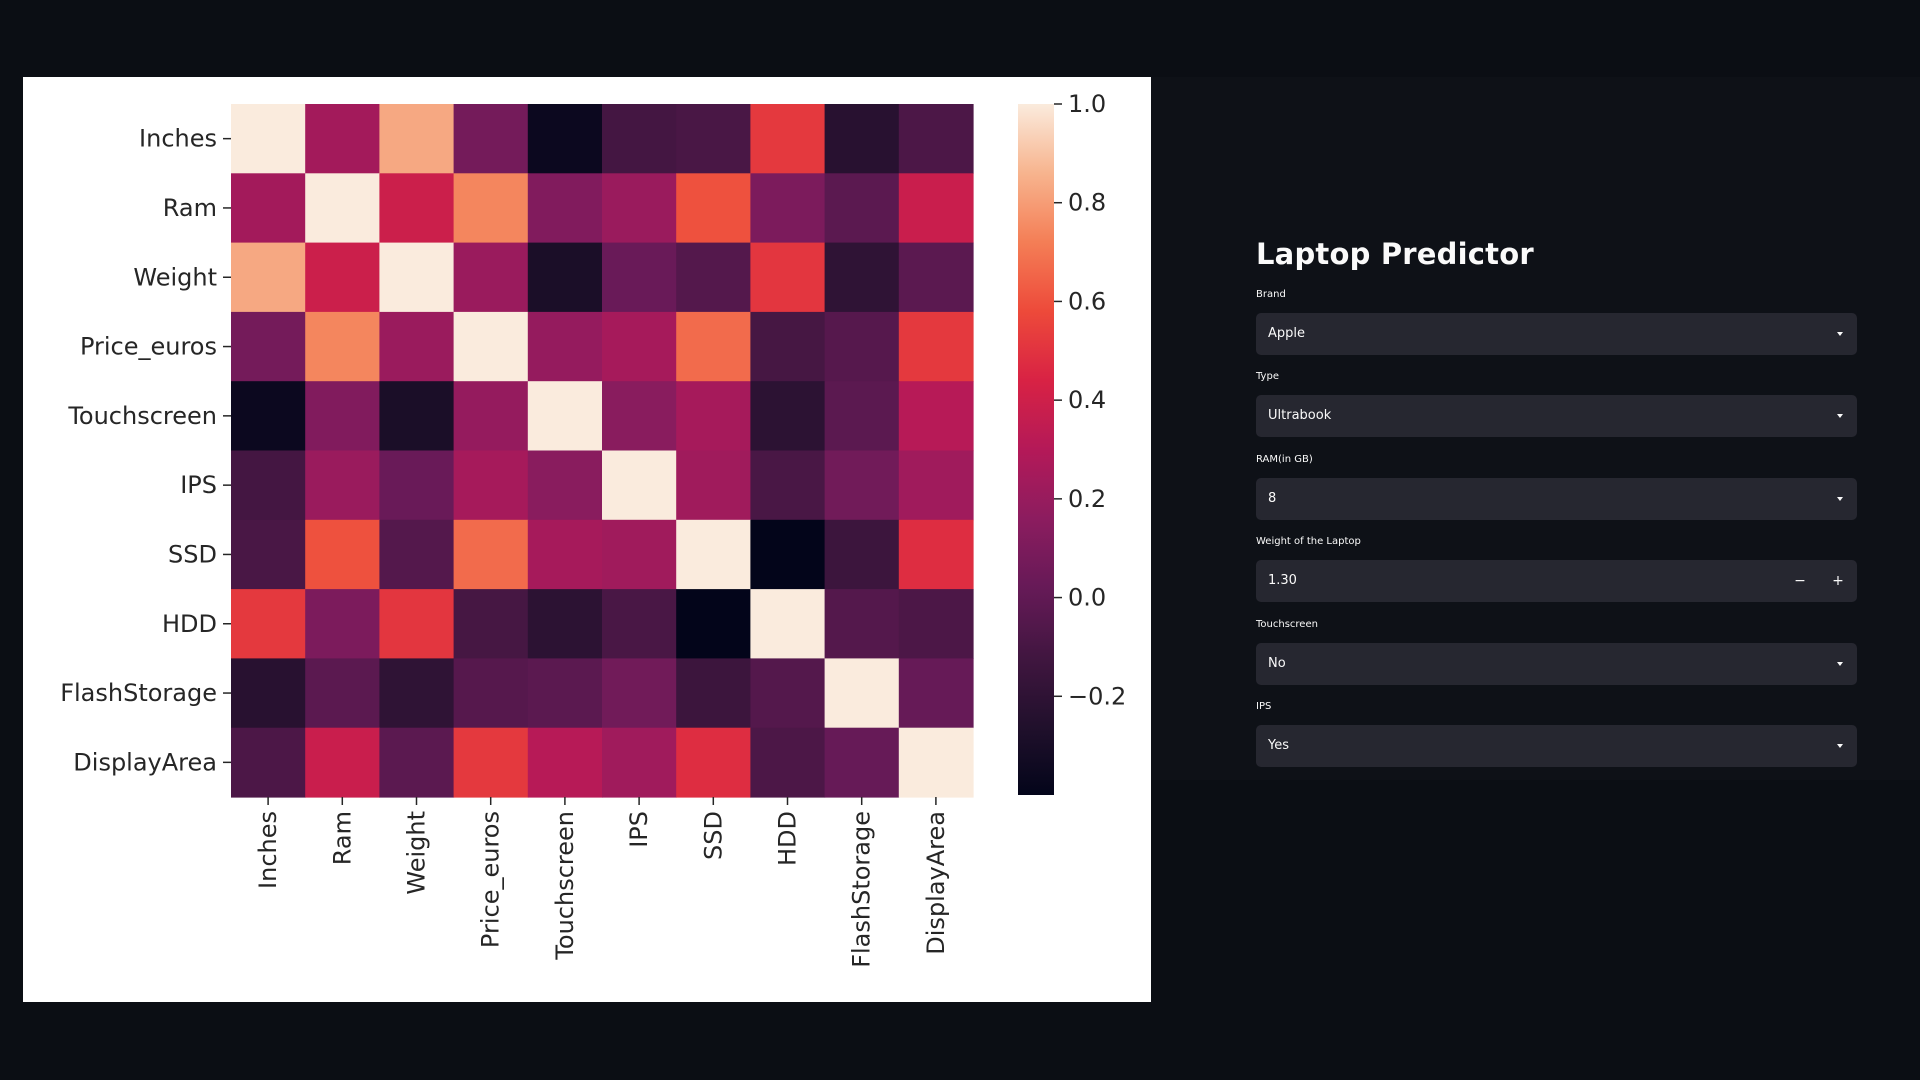 The width and height of the screenshot is (1920, 1080). Describe the element at coordinates (1556, 416) in the screenshot. I see `type-select: Ultrabook` at that location.